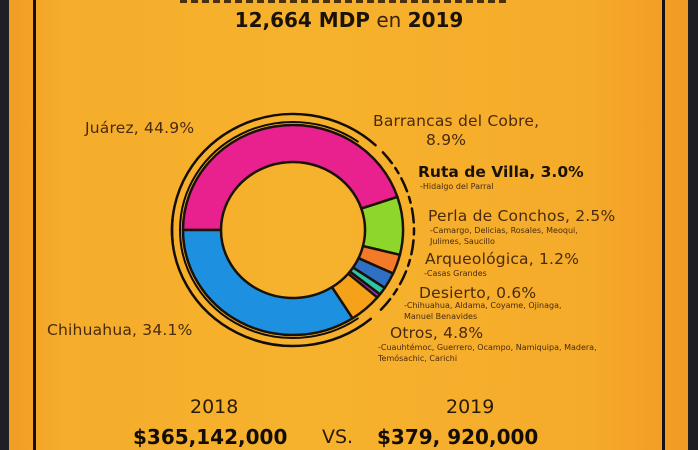  I want to click on label-chihuahua: Chihuahua, 34.1%, so click(120, 330).